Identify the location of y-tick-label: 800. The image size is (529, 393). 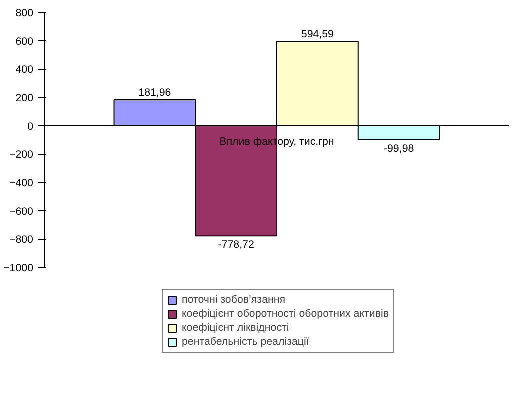
(25, 14).